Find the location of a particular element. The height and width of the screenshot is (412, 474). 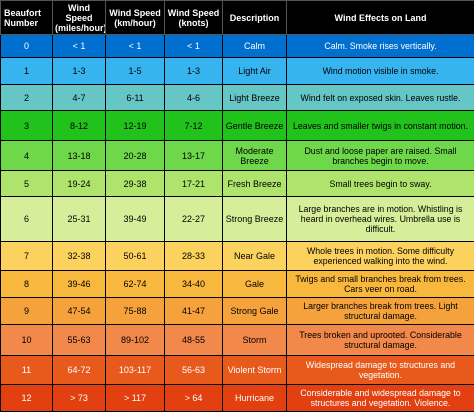

kmh-cell: 6-11 is located at coordinates (135, 98).